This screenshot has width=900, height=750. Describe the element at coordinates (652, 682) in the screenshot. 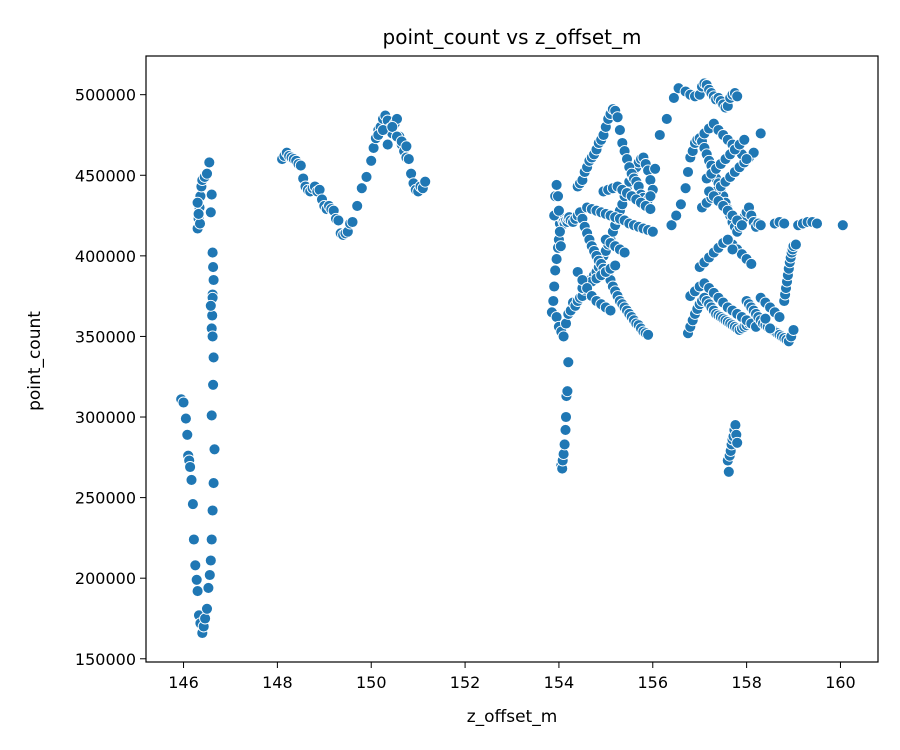

I see `x-tick-label: 156` at that location.